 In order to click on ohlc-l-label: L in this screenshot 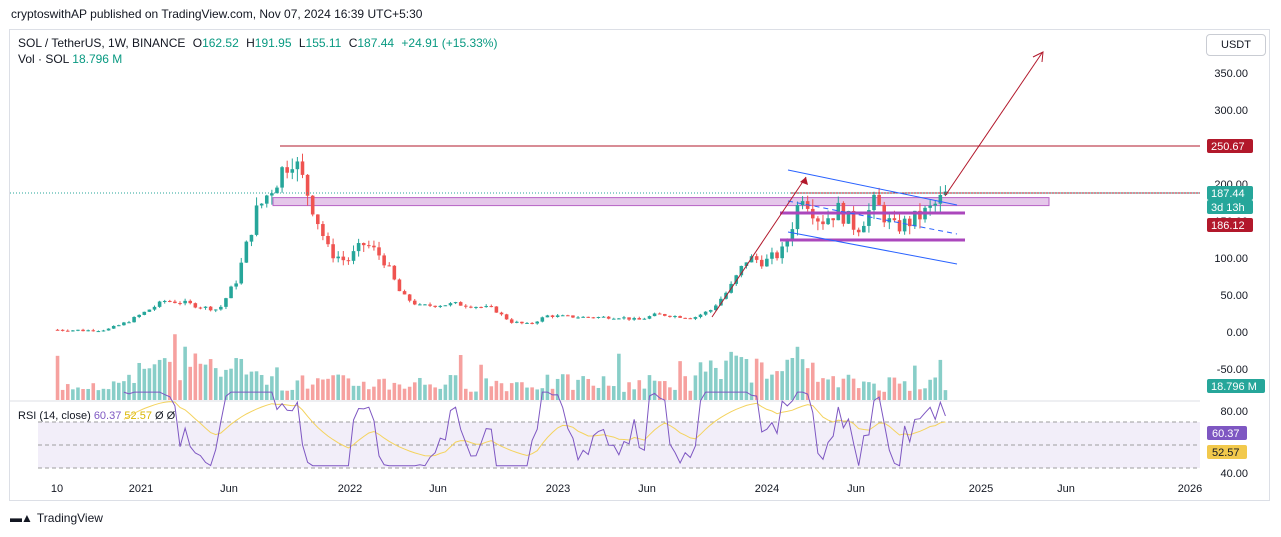, I will do `click(302, 43)`.